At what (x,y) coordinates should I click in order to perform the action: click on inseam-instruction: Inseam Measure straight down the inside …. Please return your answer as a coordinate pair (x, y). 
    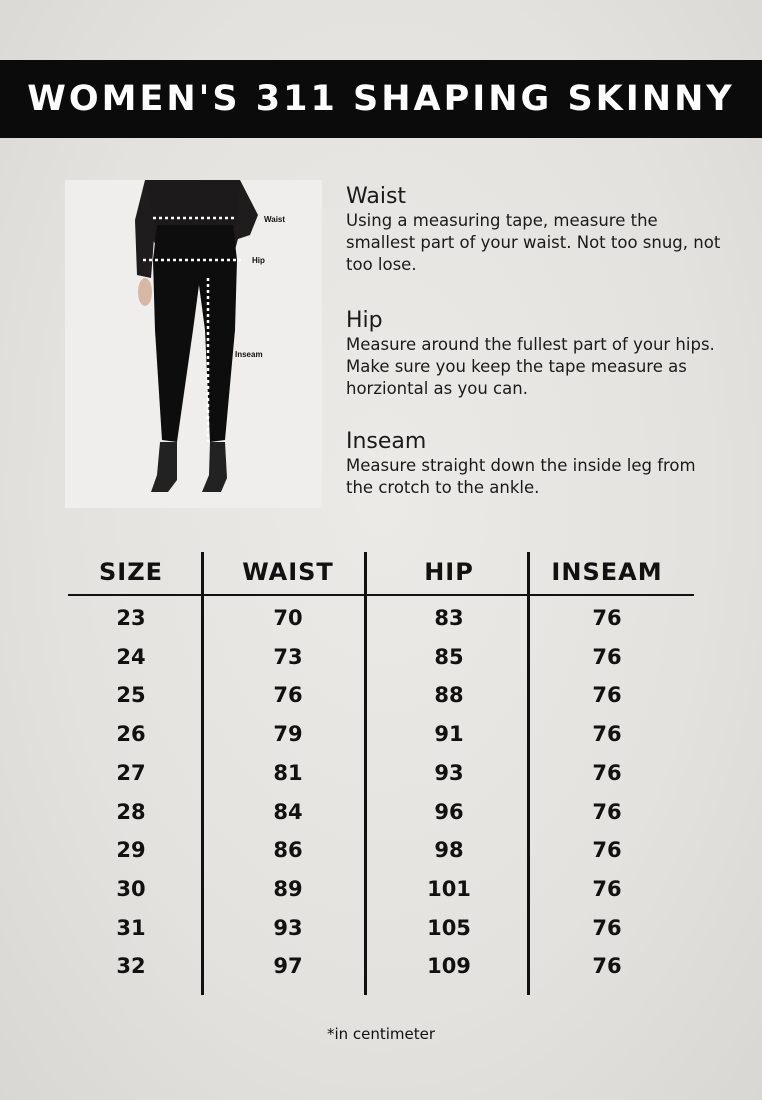
    Looking at the image, I should click on (536, 464).